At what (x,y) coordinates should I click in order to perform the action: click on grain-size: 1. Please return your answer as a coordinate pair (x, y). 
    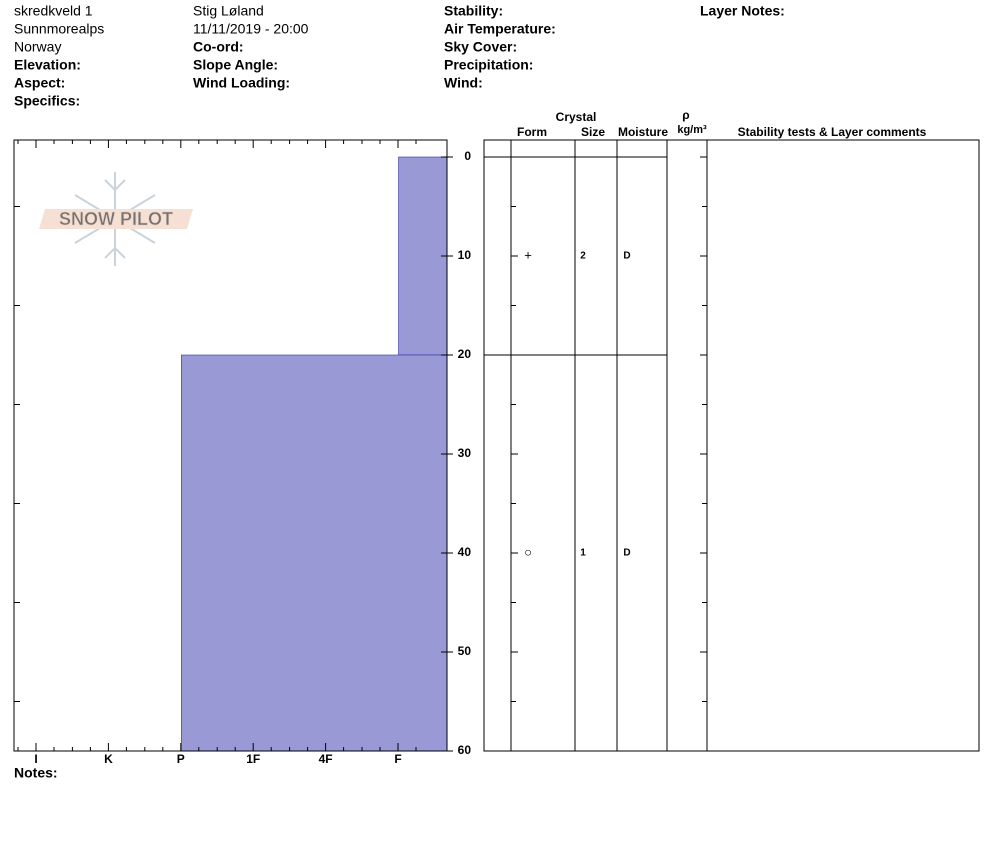
    Looking at the image, I should click on (583, 553).